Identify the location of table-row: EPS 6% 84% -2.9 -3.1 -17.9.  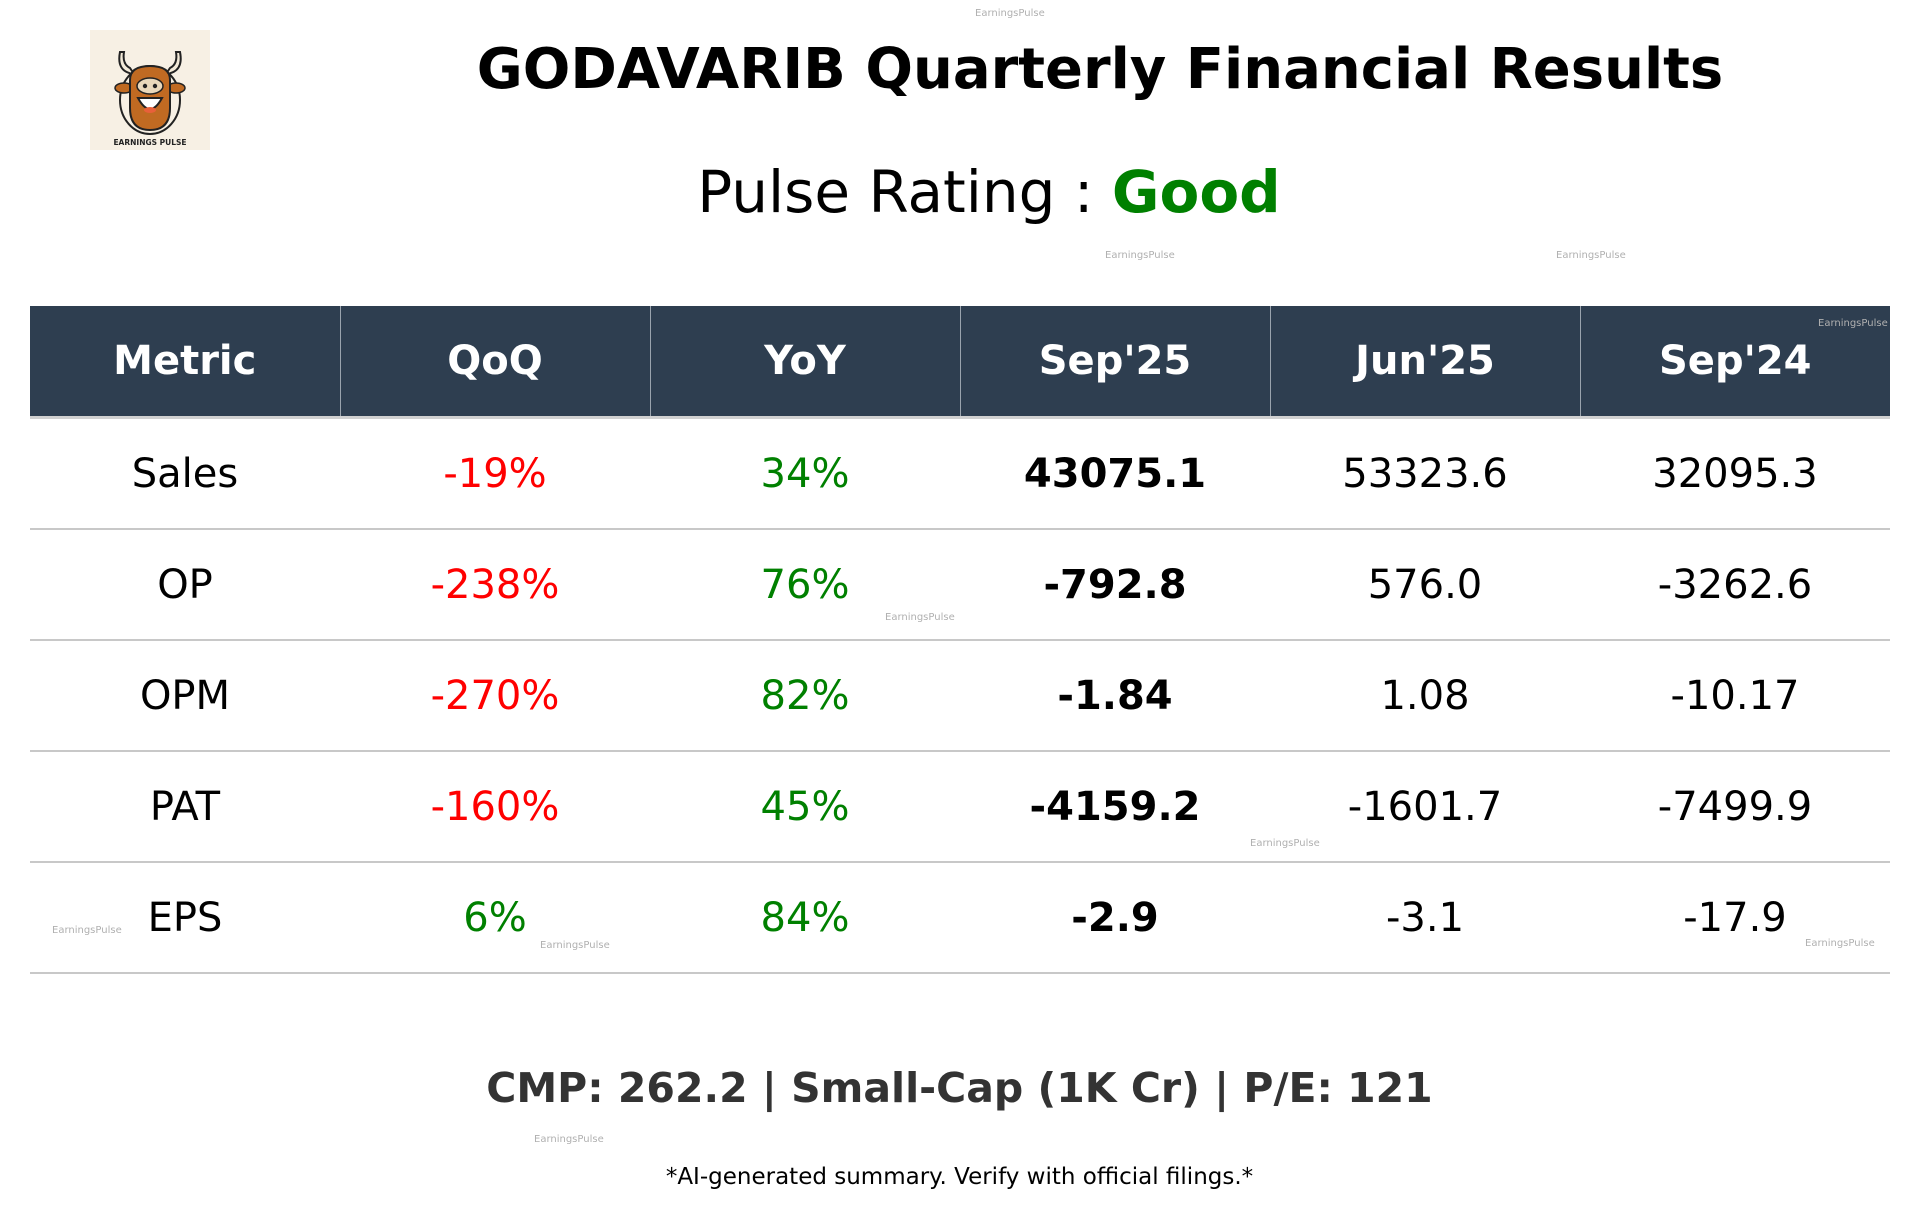
(960, 918).